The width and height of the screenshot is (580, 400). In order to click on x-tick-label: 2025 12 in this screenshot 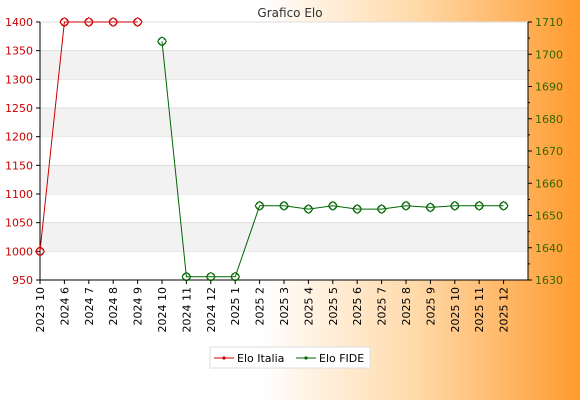, I will do `click(504, 310)`.